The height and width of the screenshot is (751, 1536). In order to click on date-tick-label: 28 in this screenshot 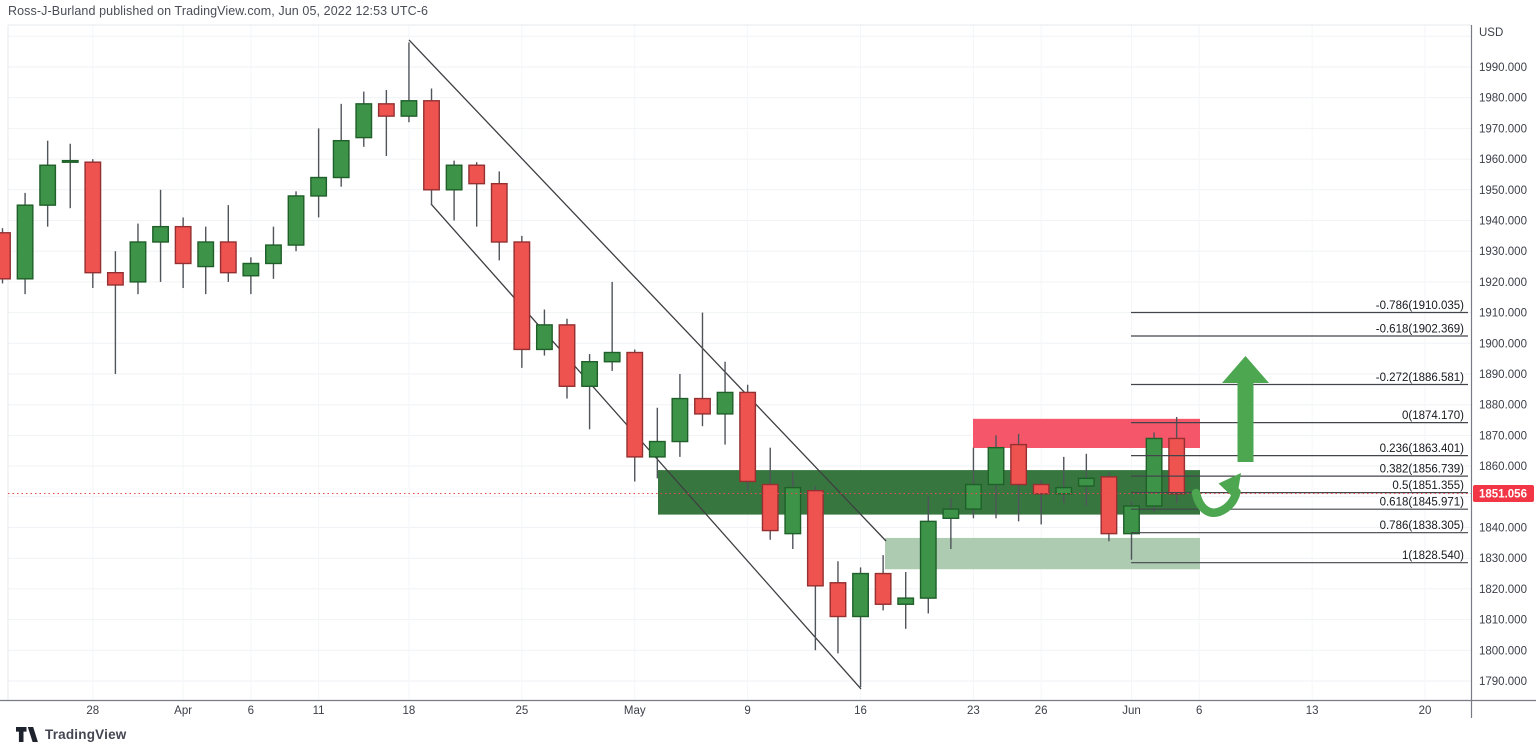, I will do `click(92, 711)`.